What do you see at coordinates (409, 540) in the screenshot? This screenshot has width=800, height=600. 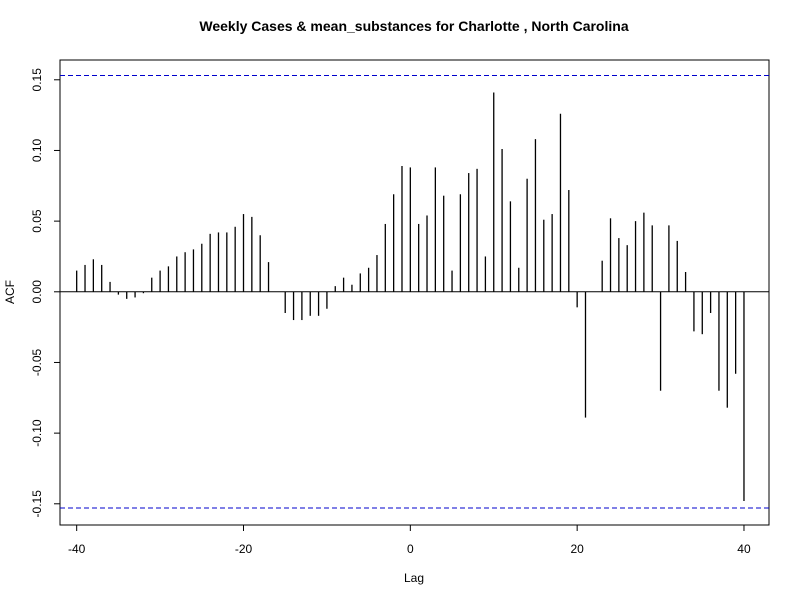 I see `x-axis: -40 -20 0 20 40` at bounding box center [409, 540].